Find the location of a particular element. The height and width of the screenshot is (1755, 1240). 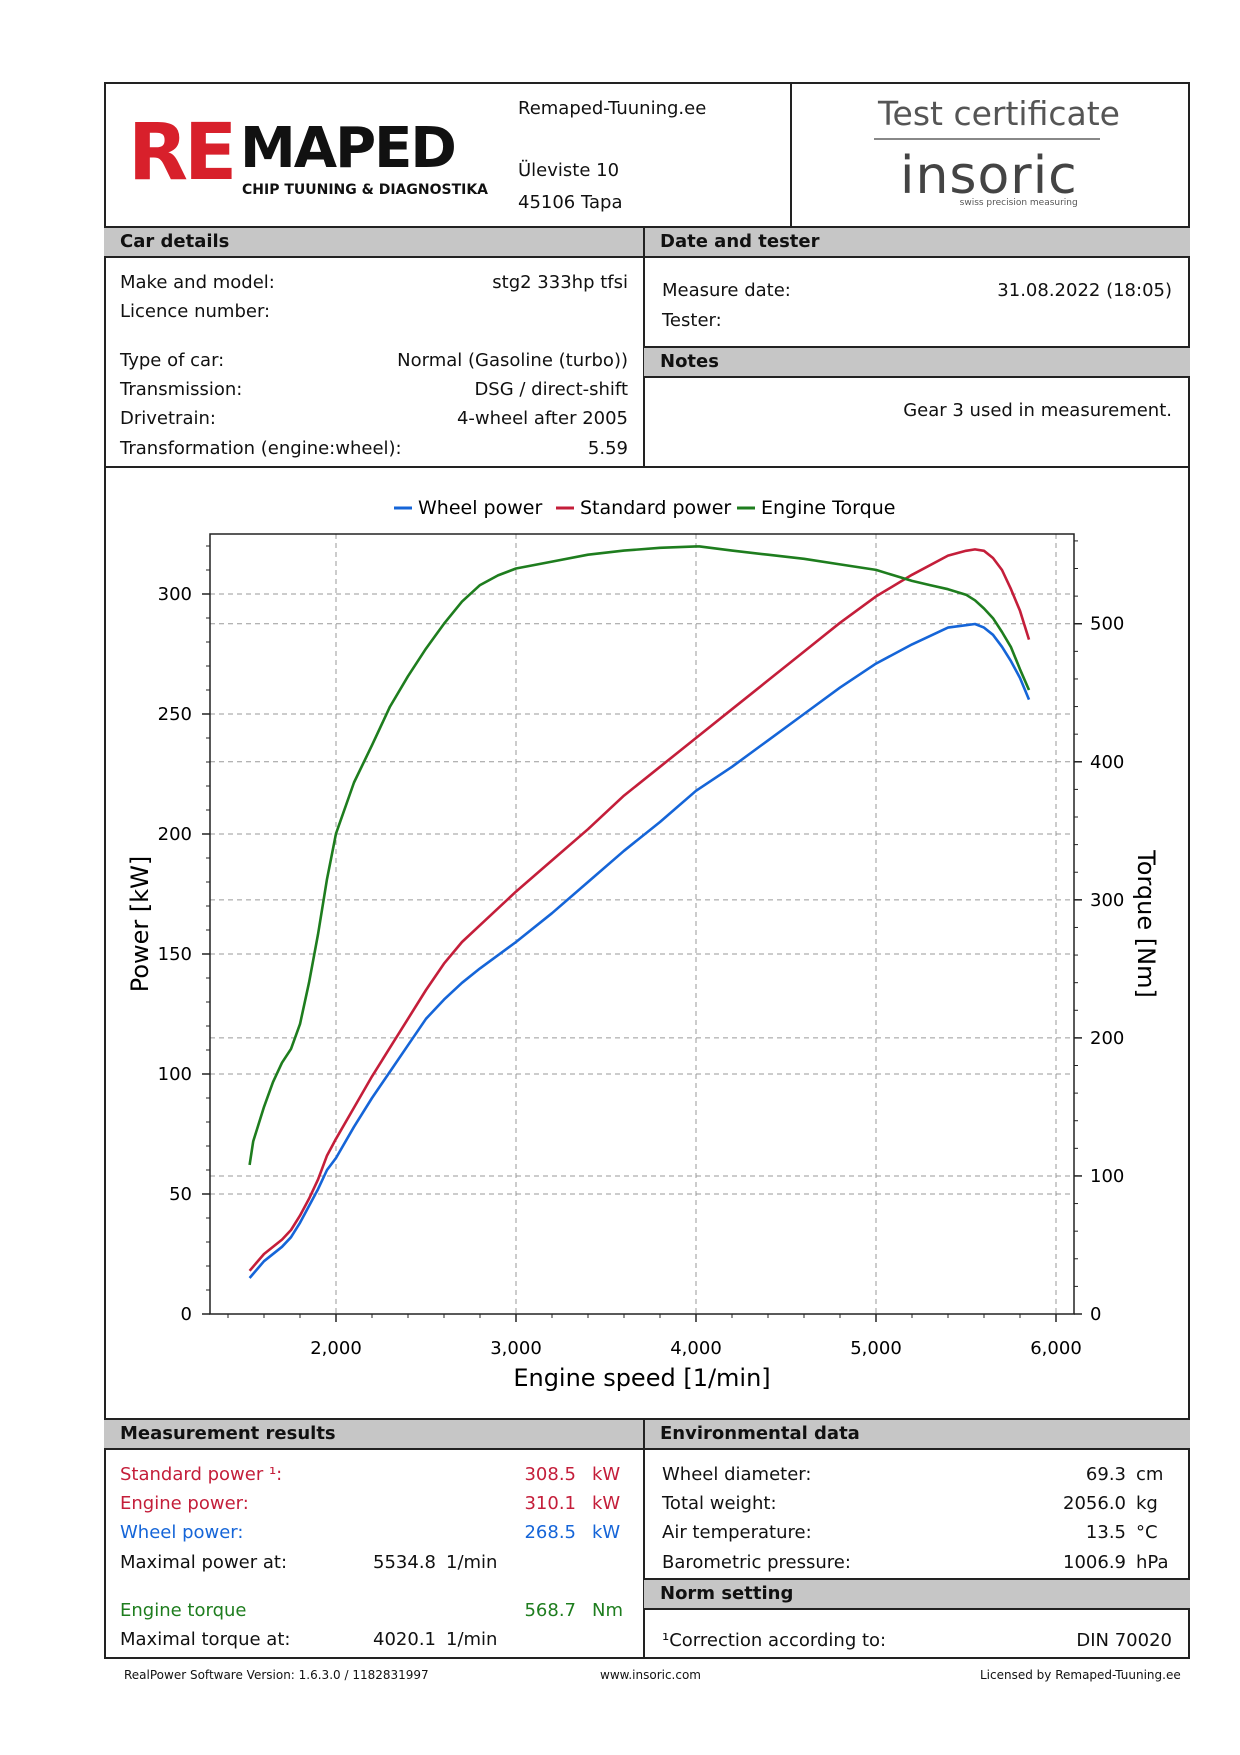

wheel-diameter-unit: cm is located at coordinates (1150, 1474).